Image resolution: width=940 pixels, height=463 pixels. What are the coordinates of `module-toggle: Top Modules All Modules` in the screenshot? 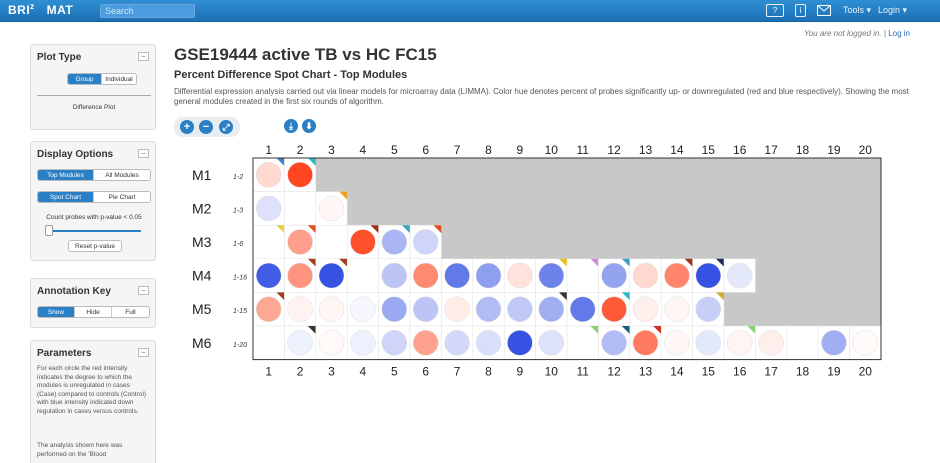 It's located at (94, 175).